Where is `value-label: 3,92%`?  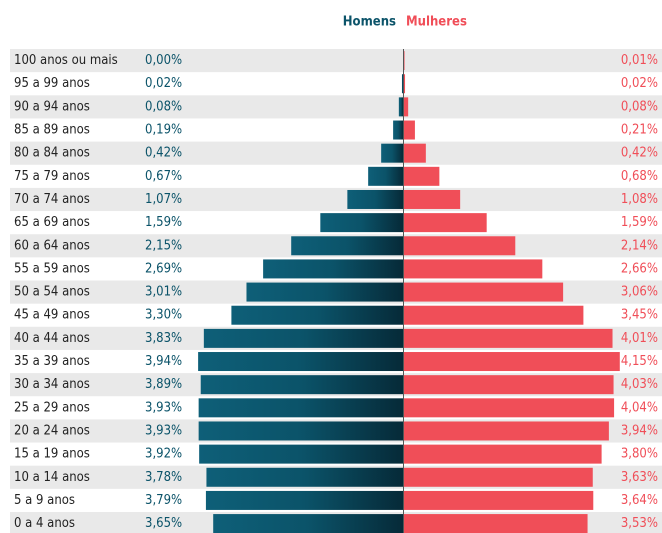 value-label: 3,92% is located at coordinates (163, 454).